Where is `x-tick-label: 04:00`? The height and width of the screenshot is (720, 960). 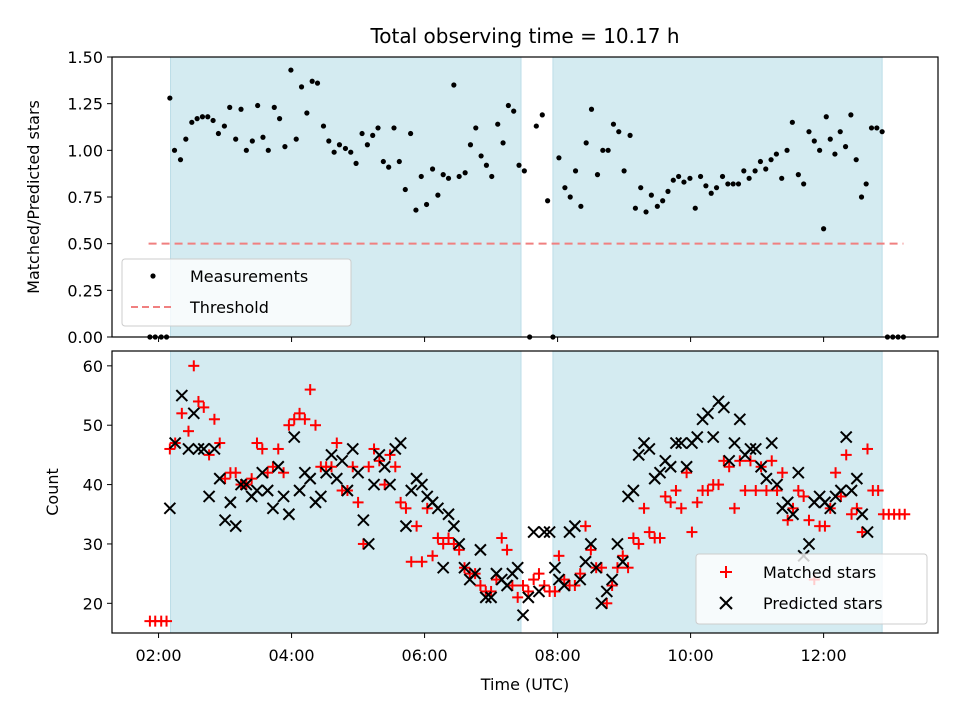 x-tick-label: 04:00 is located at coordinates (292, 655).